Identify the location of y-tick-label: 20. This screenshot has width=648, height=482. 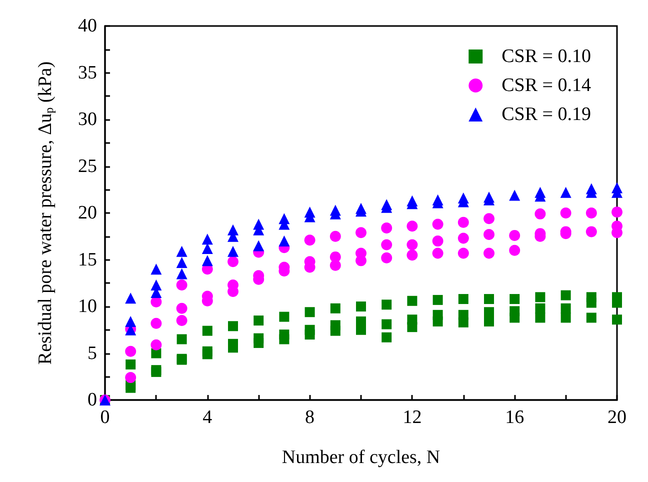
(87, 213).